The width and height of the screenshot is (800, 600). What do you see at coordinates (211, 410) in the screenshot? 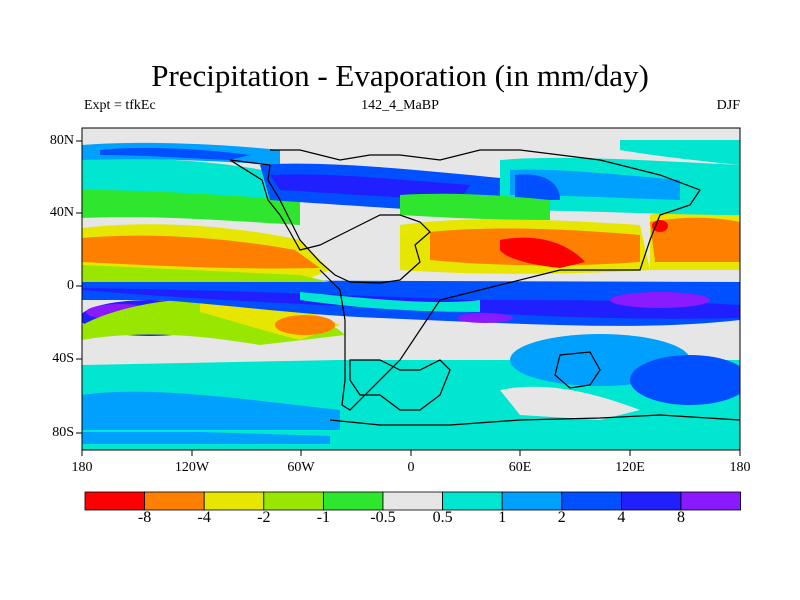
I see `band-south-blue` at bounding box center [211, 410].